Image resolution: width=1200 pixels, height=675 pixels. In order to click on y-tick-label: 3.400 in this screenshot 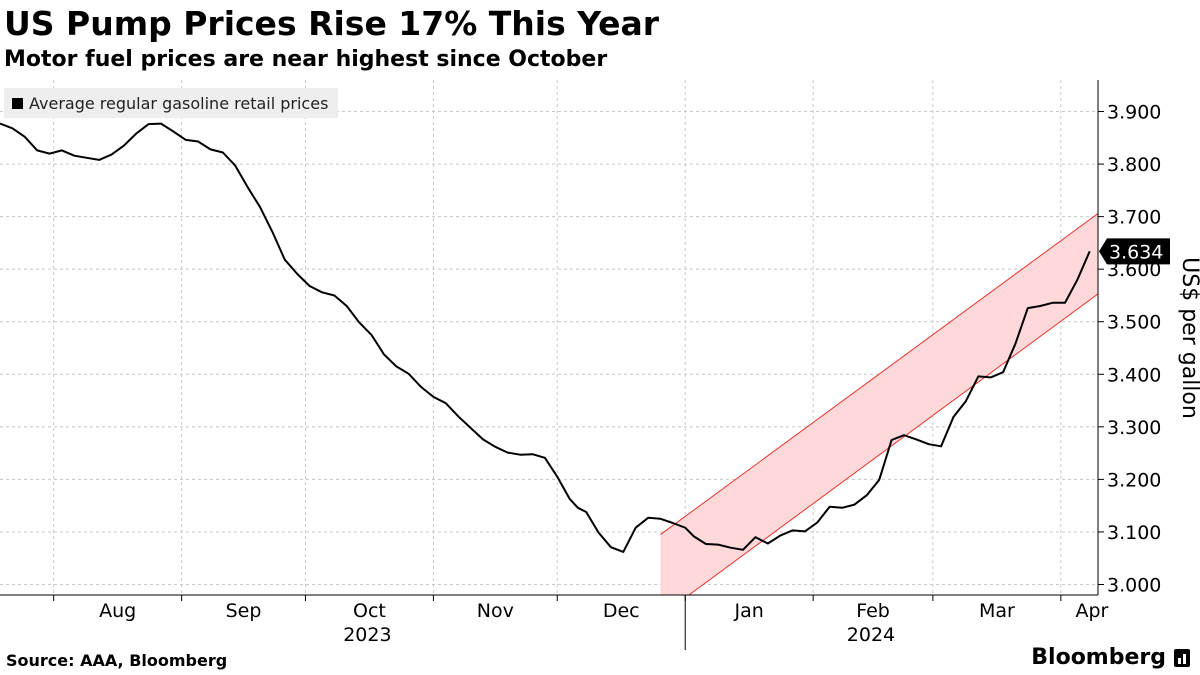, I will do `click(1134, 375)`.